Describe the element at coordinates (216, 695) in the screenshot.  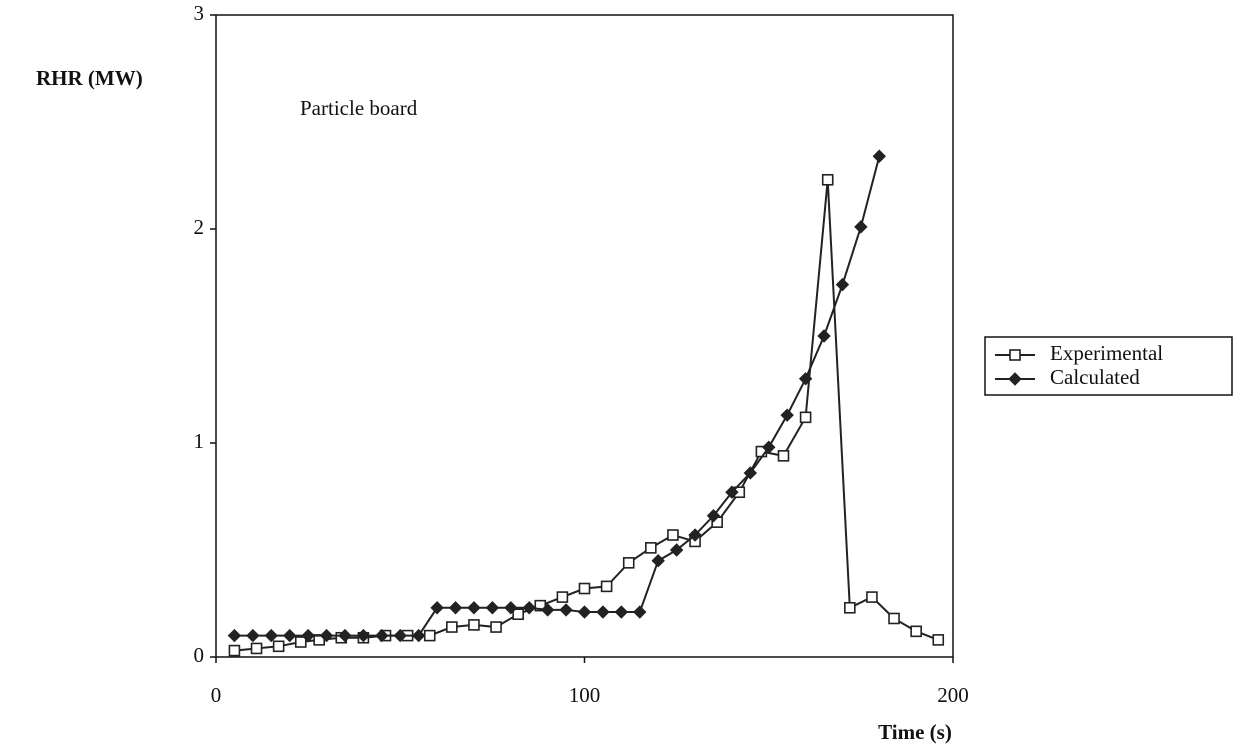
I see `x-tick-label: 0` at that location.